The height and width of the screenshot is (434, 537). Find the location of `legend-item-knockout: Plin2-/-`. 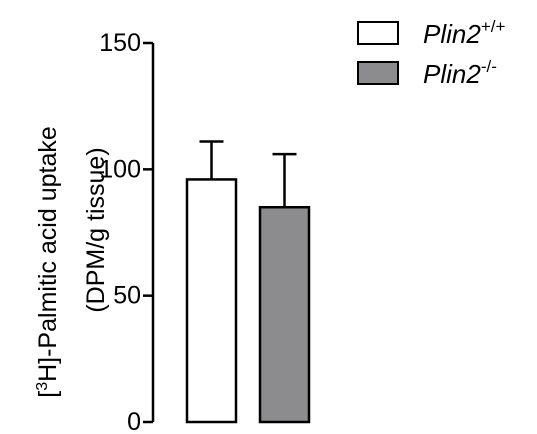

legend-item-knockout: Plin2-/- is located at coordinates (427, 73).